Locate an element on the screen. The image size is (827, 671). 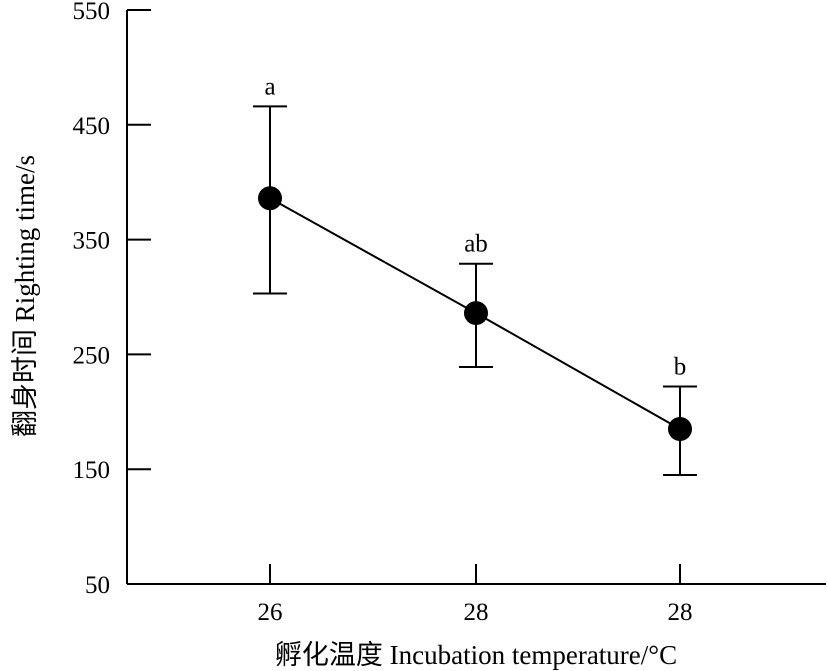
y-axis-label: 翻身时间 Righting time/s is located at coordinates (25, 296).